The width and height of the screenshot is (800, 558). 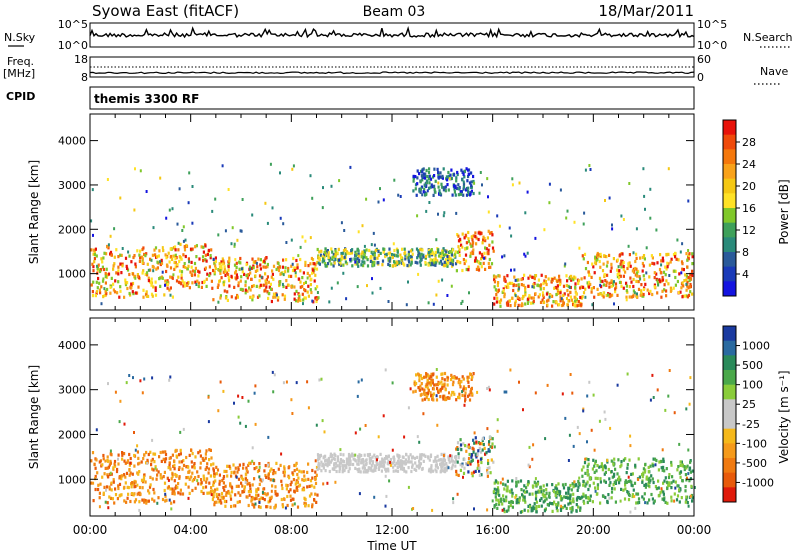 What do you see at coordinates (84, 77) in the screenshot?
I see `freq-tick-bottom: 8` at bounding box center [84, 77].